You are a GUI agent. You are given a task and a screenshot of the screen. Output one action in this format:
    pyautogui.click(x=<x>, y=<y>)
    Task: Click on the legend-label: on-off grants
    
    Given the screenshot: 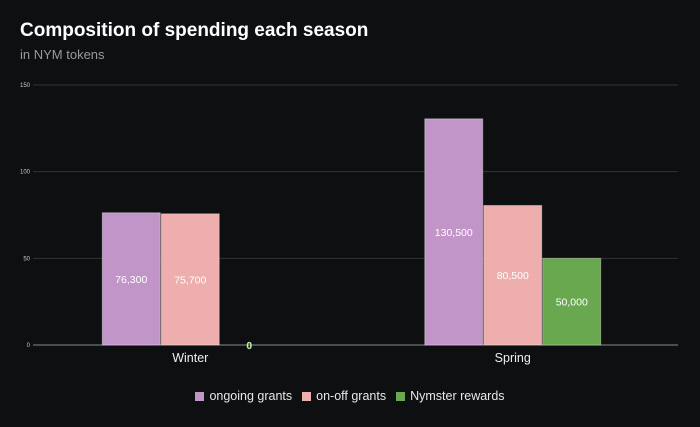 What is the action you would take?
    pyautogui.click(x=351, y=396)
    